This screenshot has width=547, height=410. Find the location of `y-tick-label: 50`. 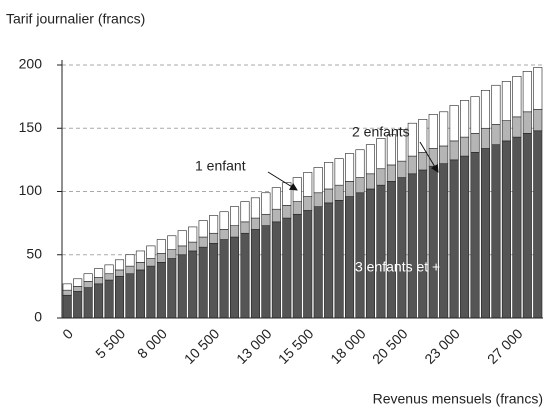

y-tick-label: 50 is located at coordinates (34, 253).